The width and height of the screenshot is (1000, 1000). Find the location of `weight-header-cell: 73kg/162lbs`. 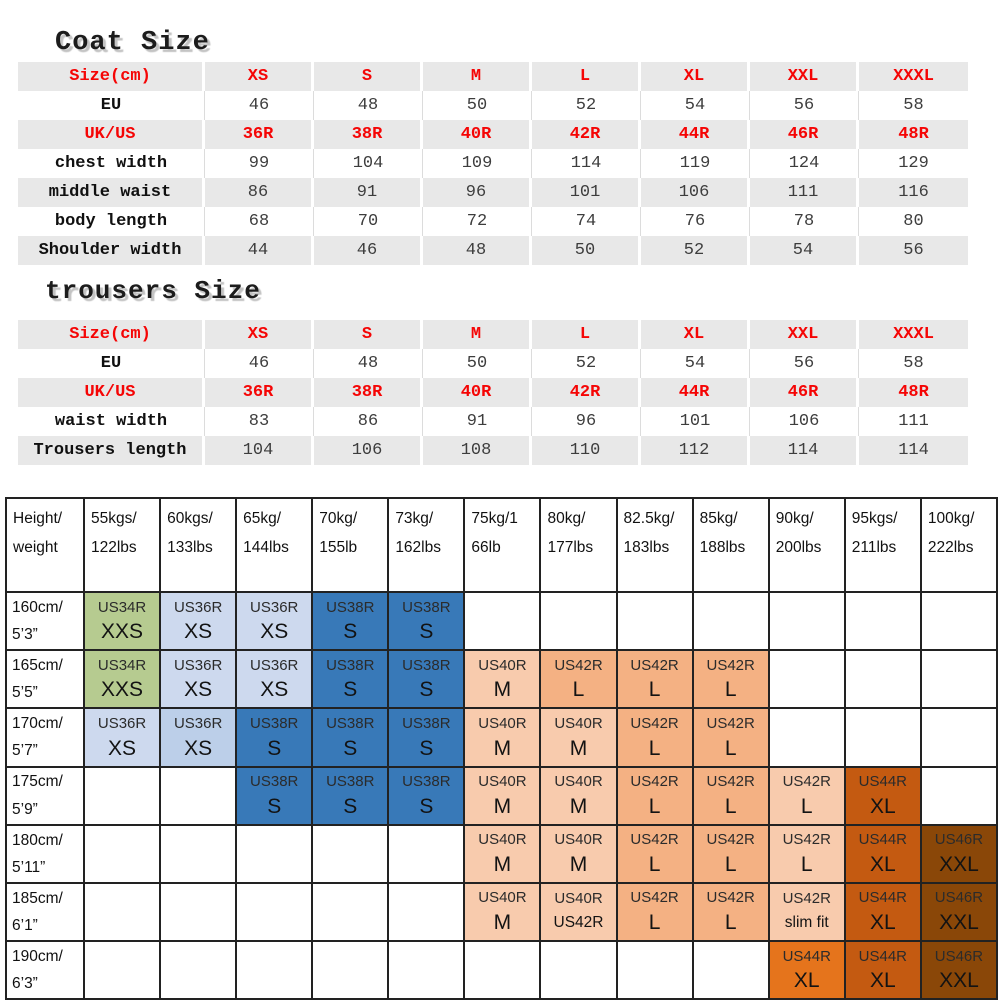

weight-header-cell: 73kg/162lbs is located at coordinates (426, 545).